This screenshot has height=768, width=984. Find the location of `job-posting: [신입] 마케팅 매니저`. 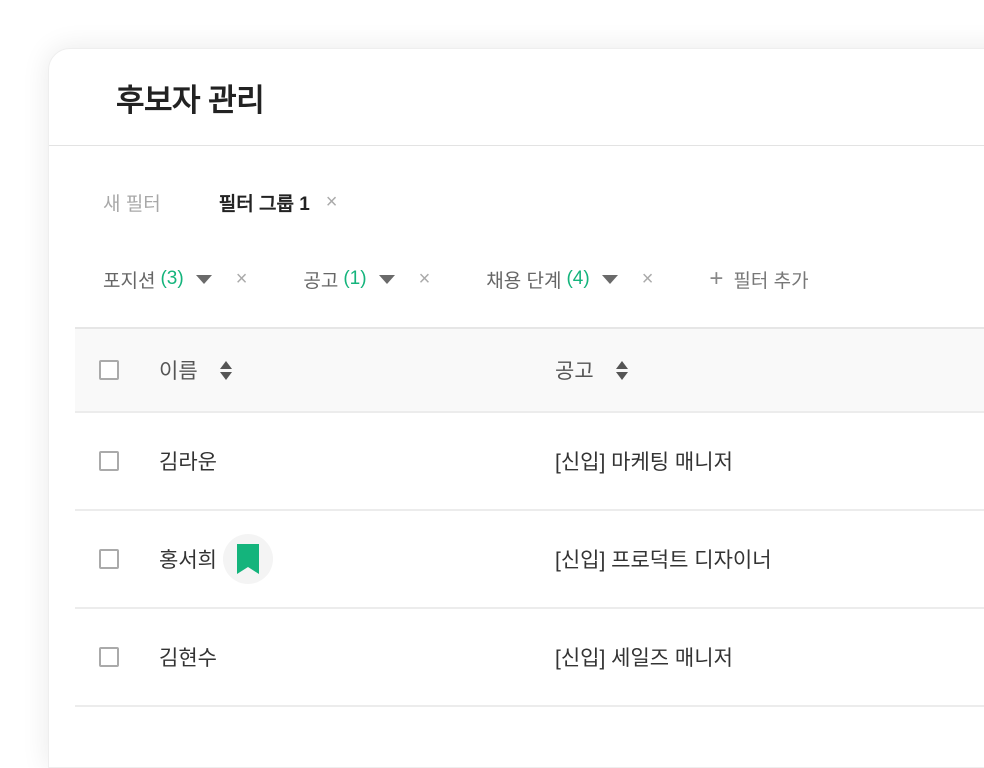

job-posting: [신입] 마케팅 매니저 is located at coordinates (644, 462).